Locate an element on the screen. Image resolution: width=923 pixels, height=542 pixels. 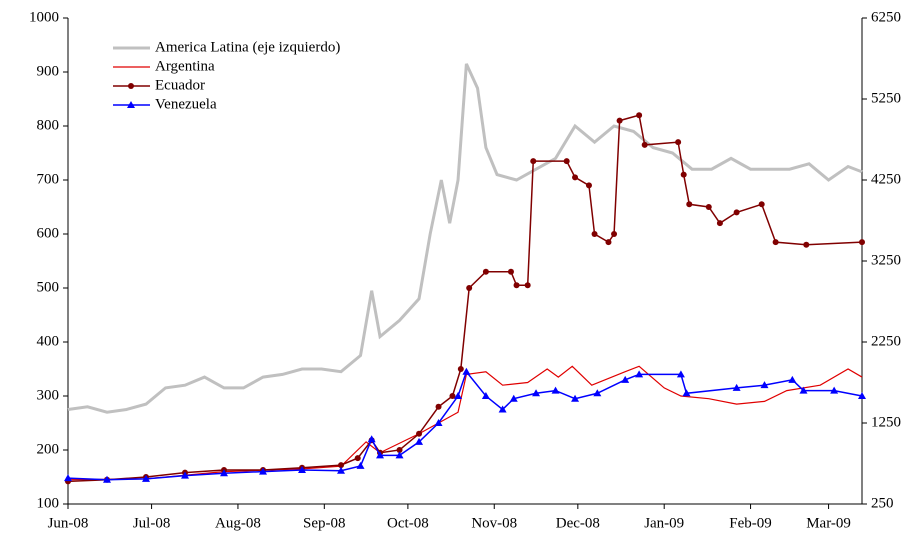
legend-label: Venezuela is located at coordinates (186, 104).